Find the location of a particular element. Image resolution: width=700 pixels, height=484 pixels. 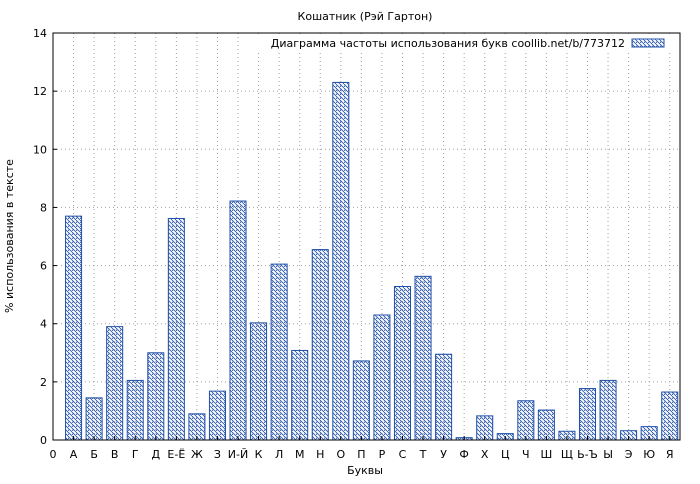

x-tick-label: Ю is located at coordinates (649, 454).